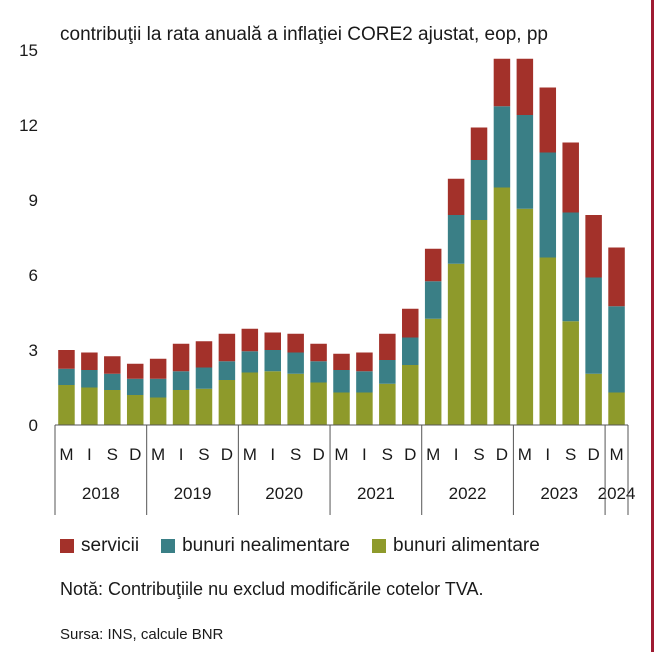 This screenshot has width=654, height=652. Describe the element at coordinates (28, 238) in the screenshot. I see `y-axis: 0 3 6 9 12 15` at that location.